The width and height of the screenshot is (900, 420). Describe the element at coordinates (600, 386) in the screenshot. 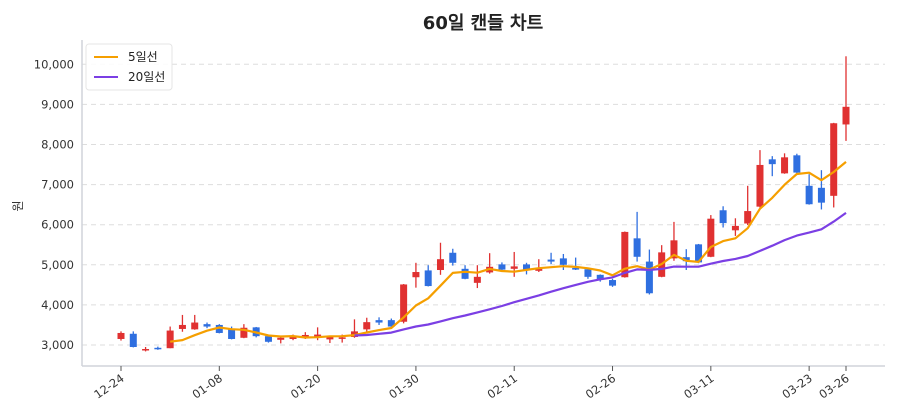

I see `x-tick-label: 02-26` at that location.